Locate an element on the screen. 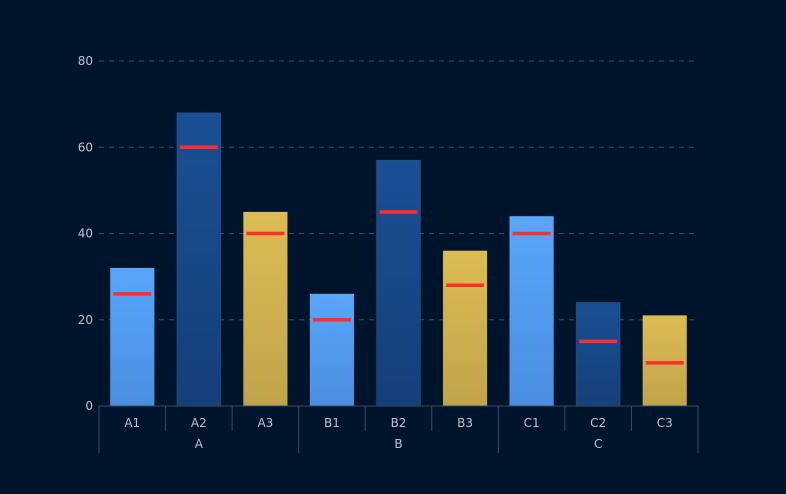  y-tick-label: 20 is located at coordinates (85, 320).